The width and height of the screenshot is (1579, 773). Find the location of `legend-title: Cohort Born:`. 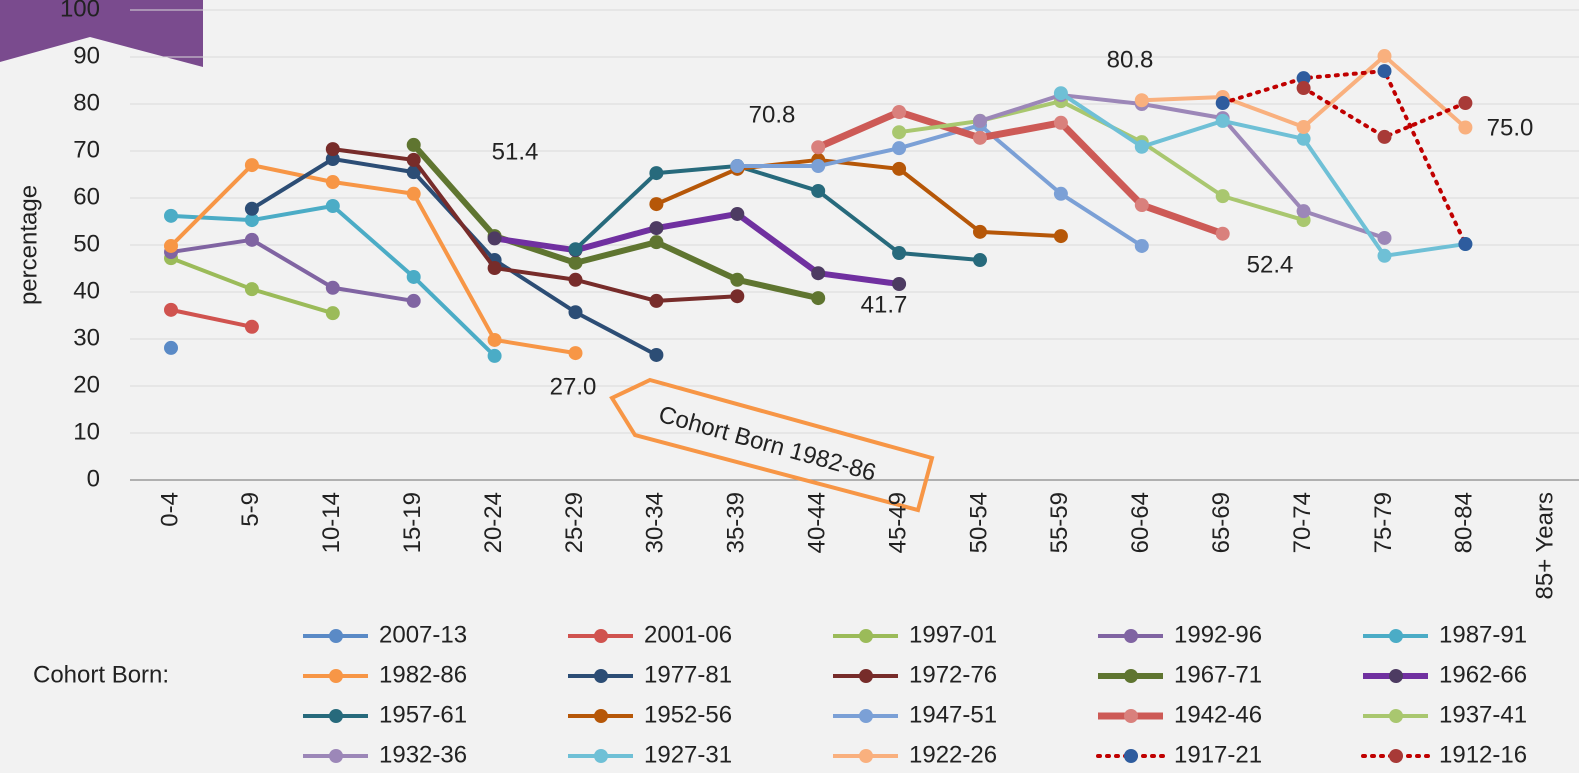

legend-title: Cohort Born: is located at coordinates (101, 674).